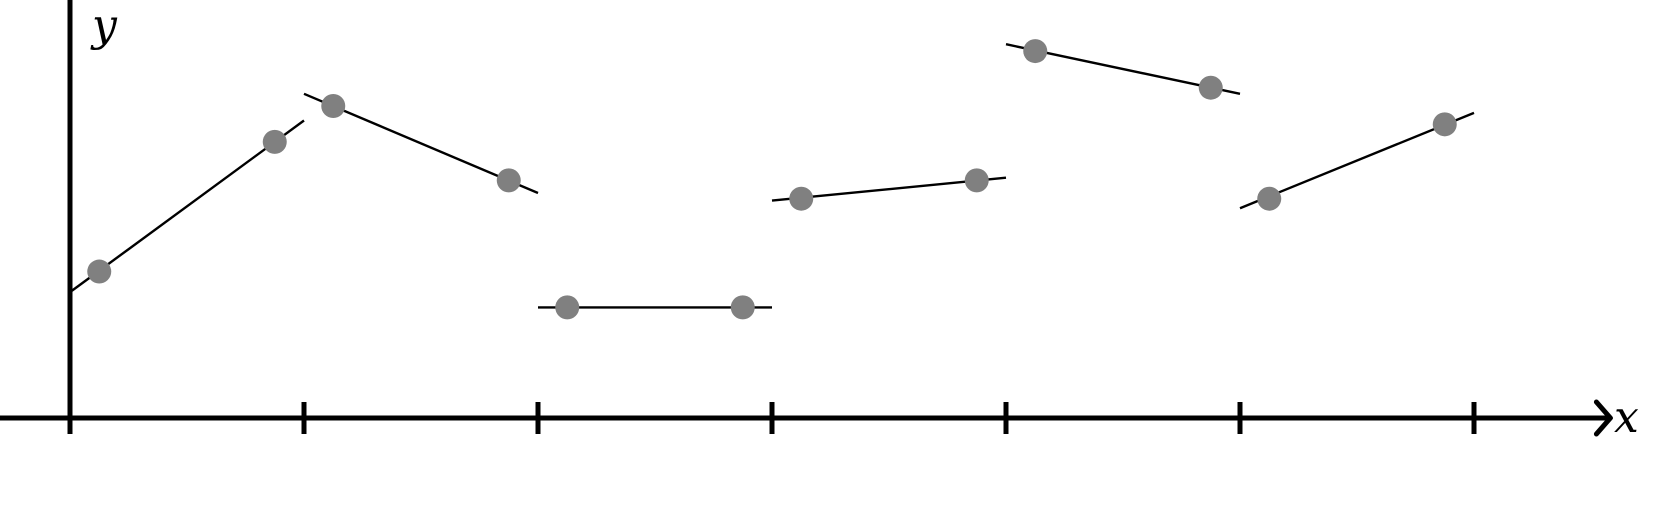 This screenshot has height=515, width=1660. I want to click on x-axis-arrowhead, so click(1603, 418).